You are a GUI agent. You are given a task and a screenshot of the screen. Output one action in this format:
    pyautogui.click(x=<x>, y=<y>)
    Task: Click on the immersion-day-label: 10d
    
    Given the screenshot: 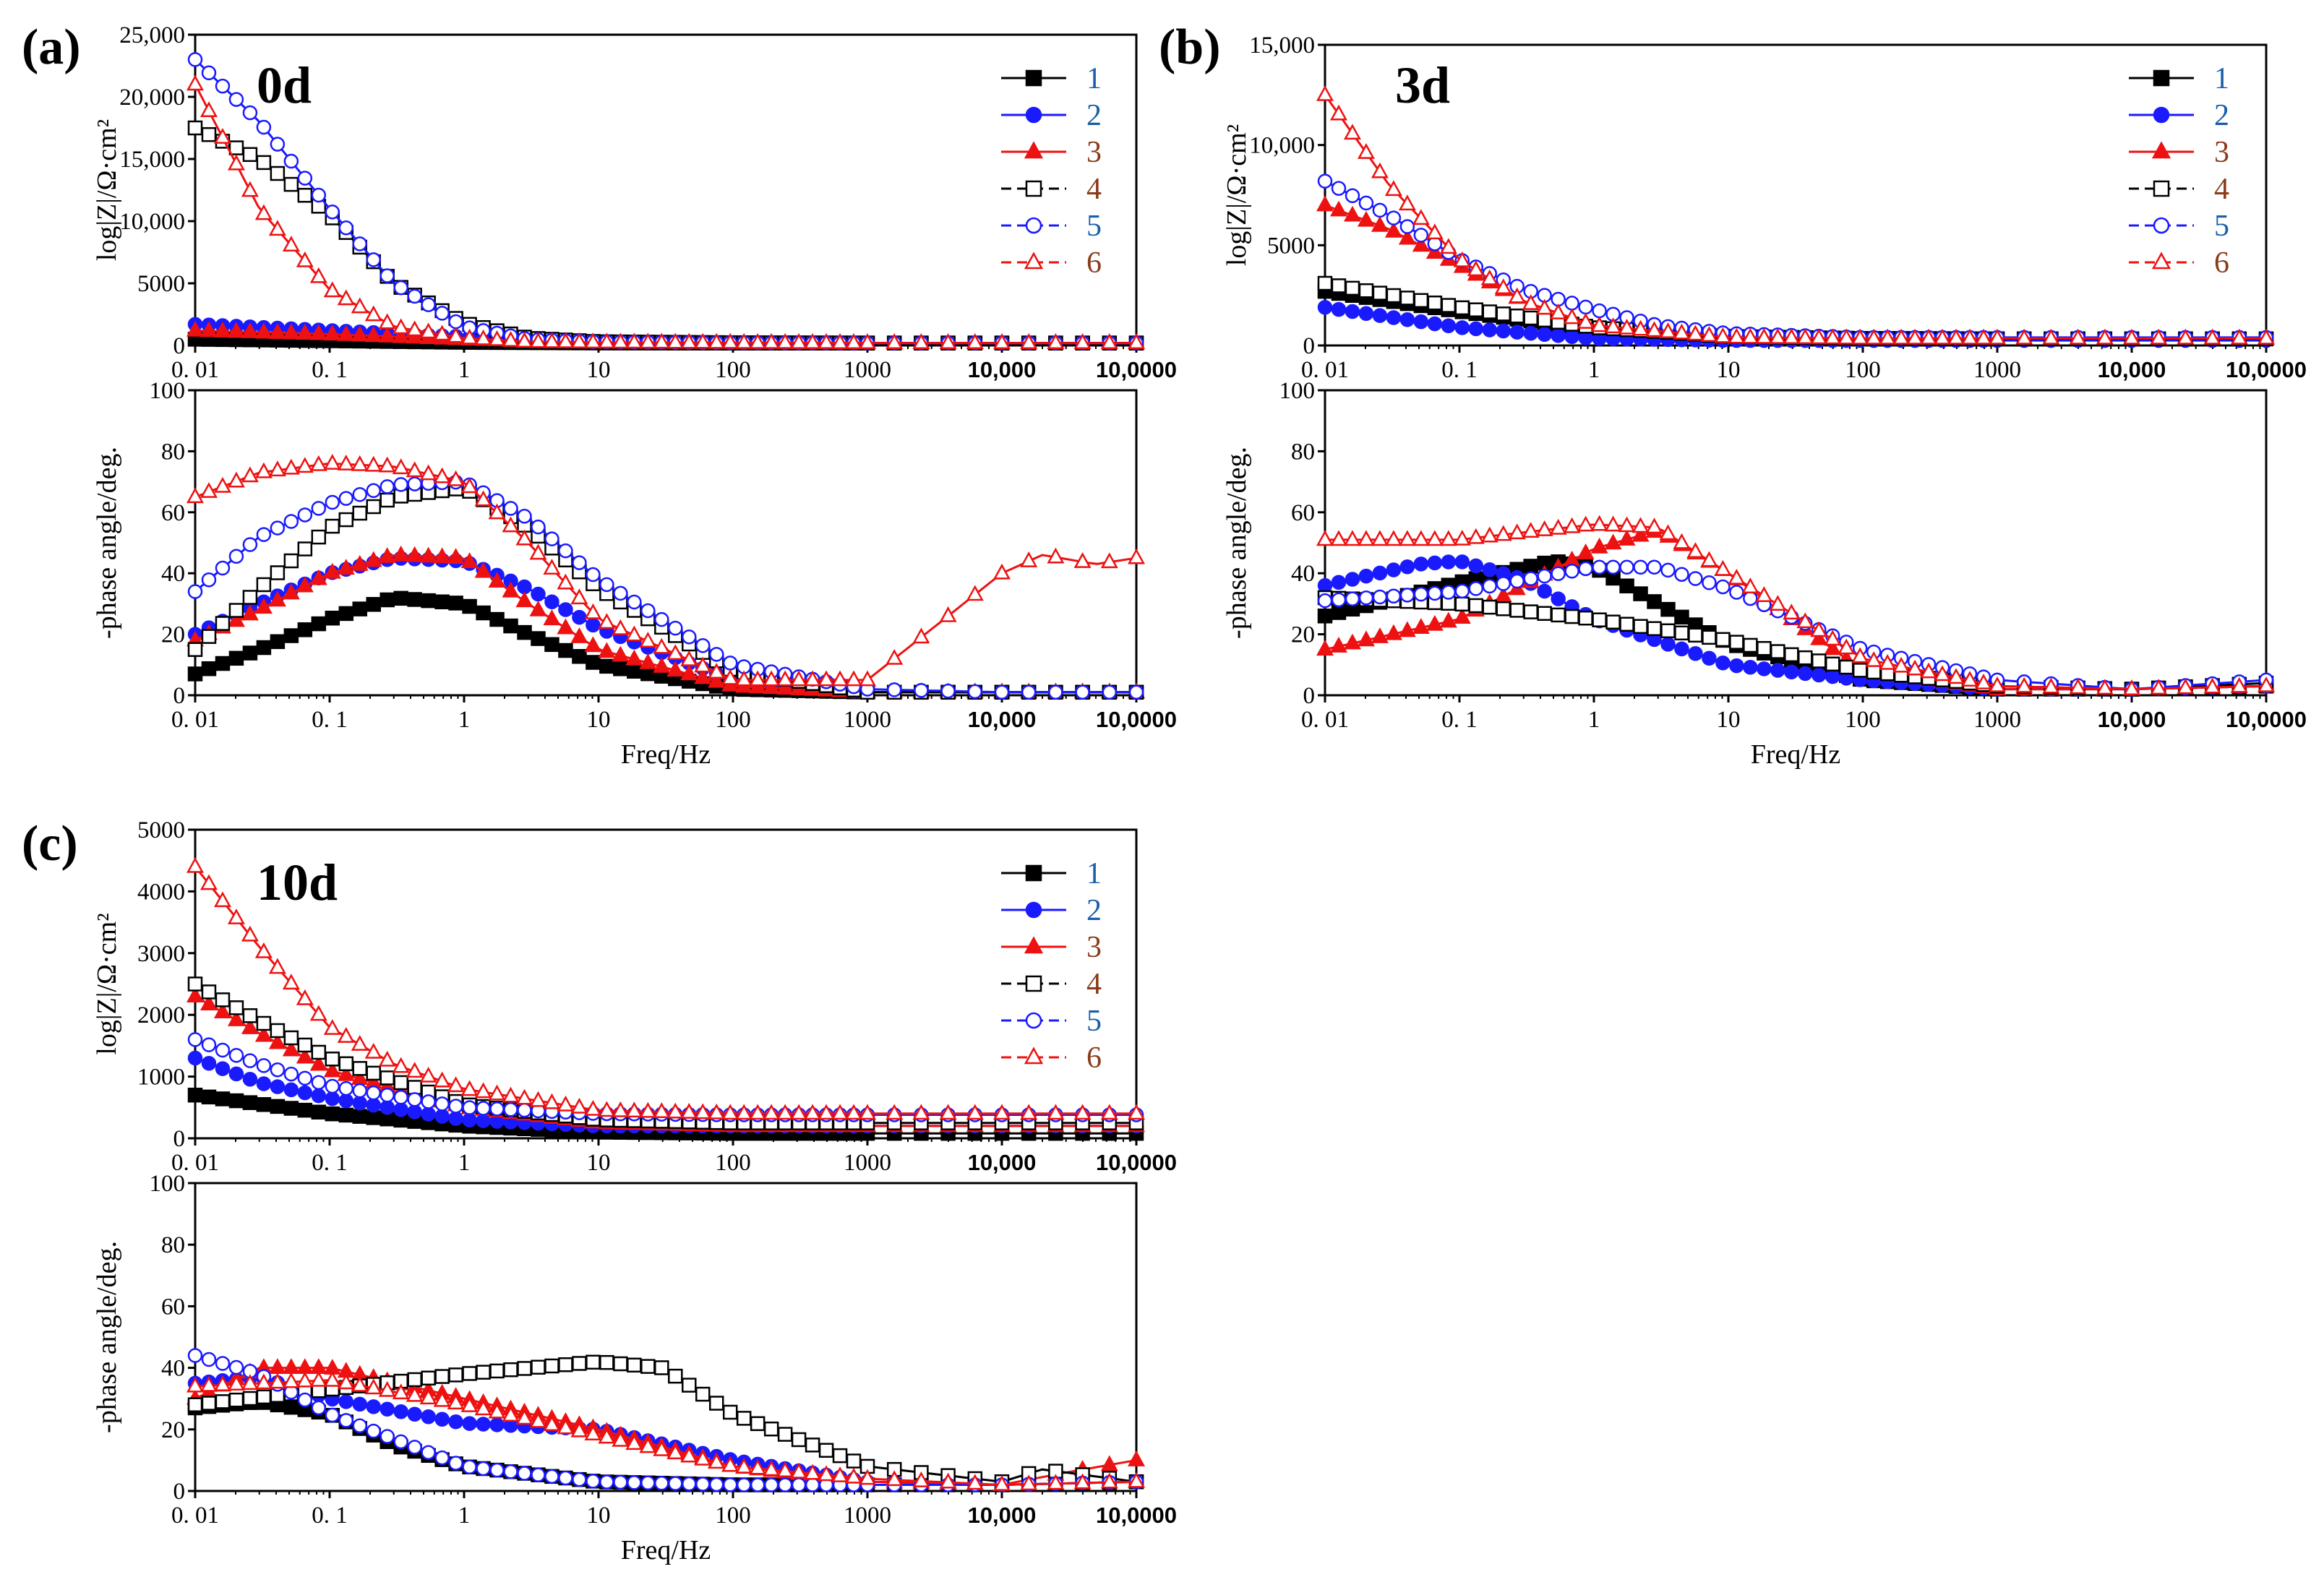 What is the action you would take?
    pyautogui.click(x=297, y=882)
    